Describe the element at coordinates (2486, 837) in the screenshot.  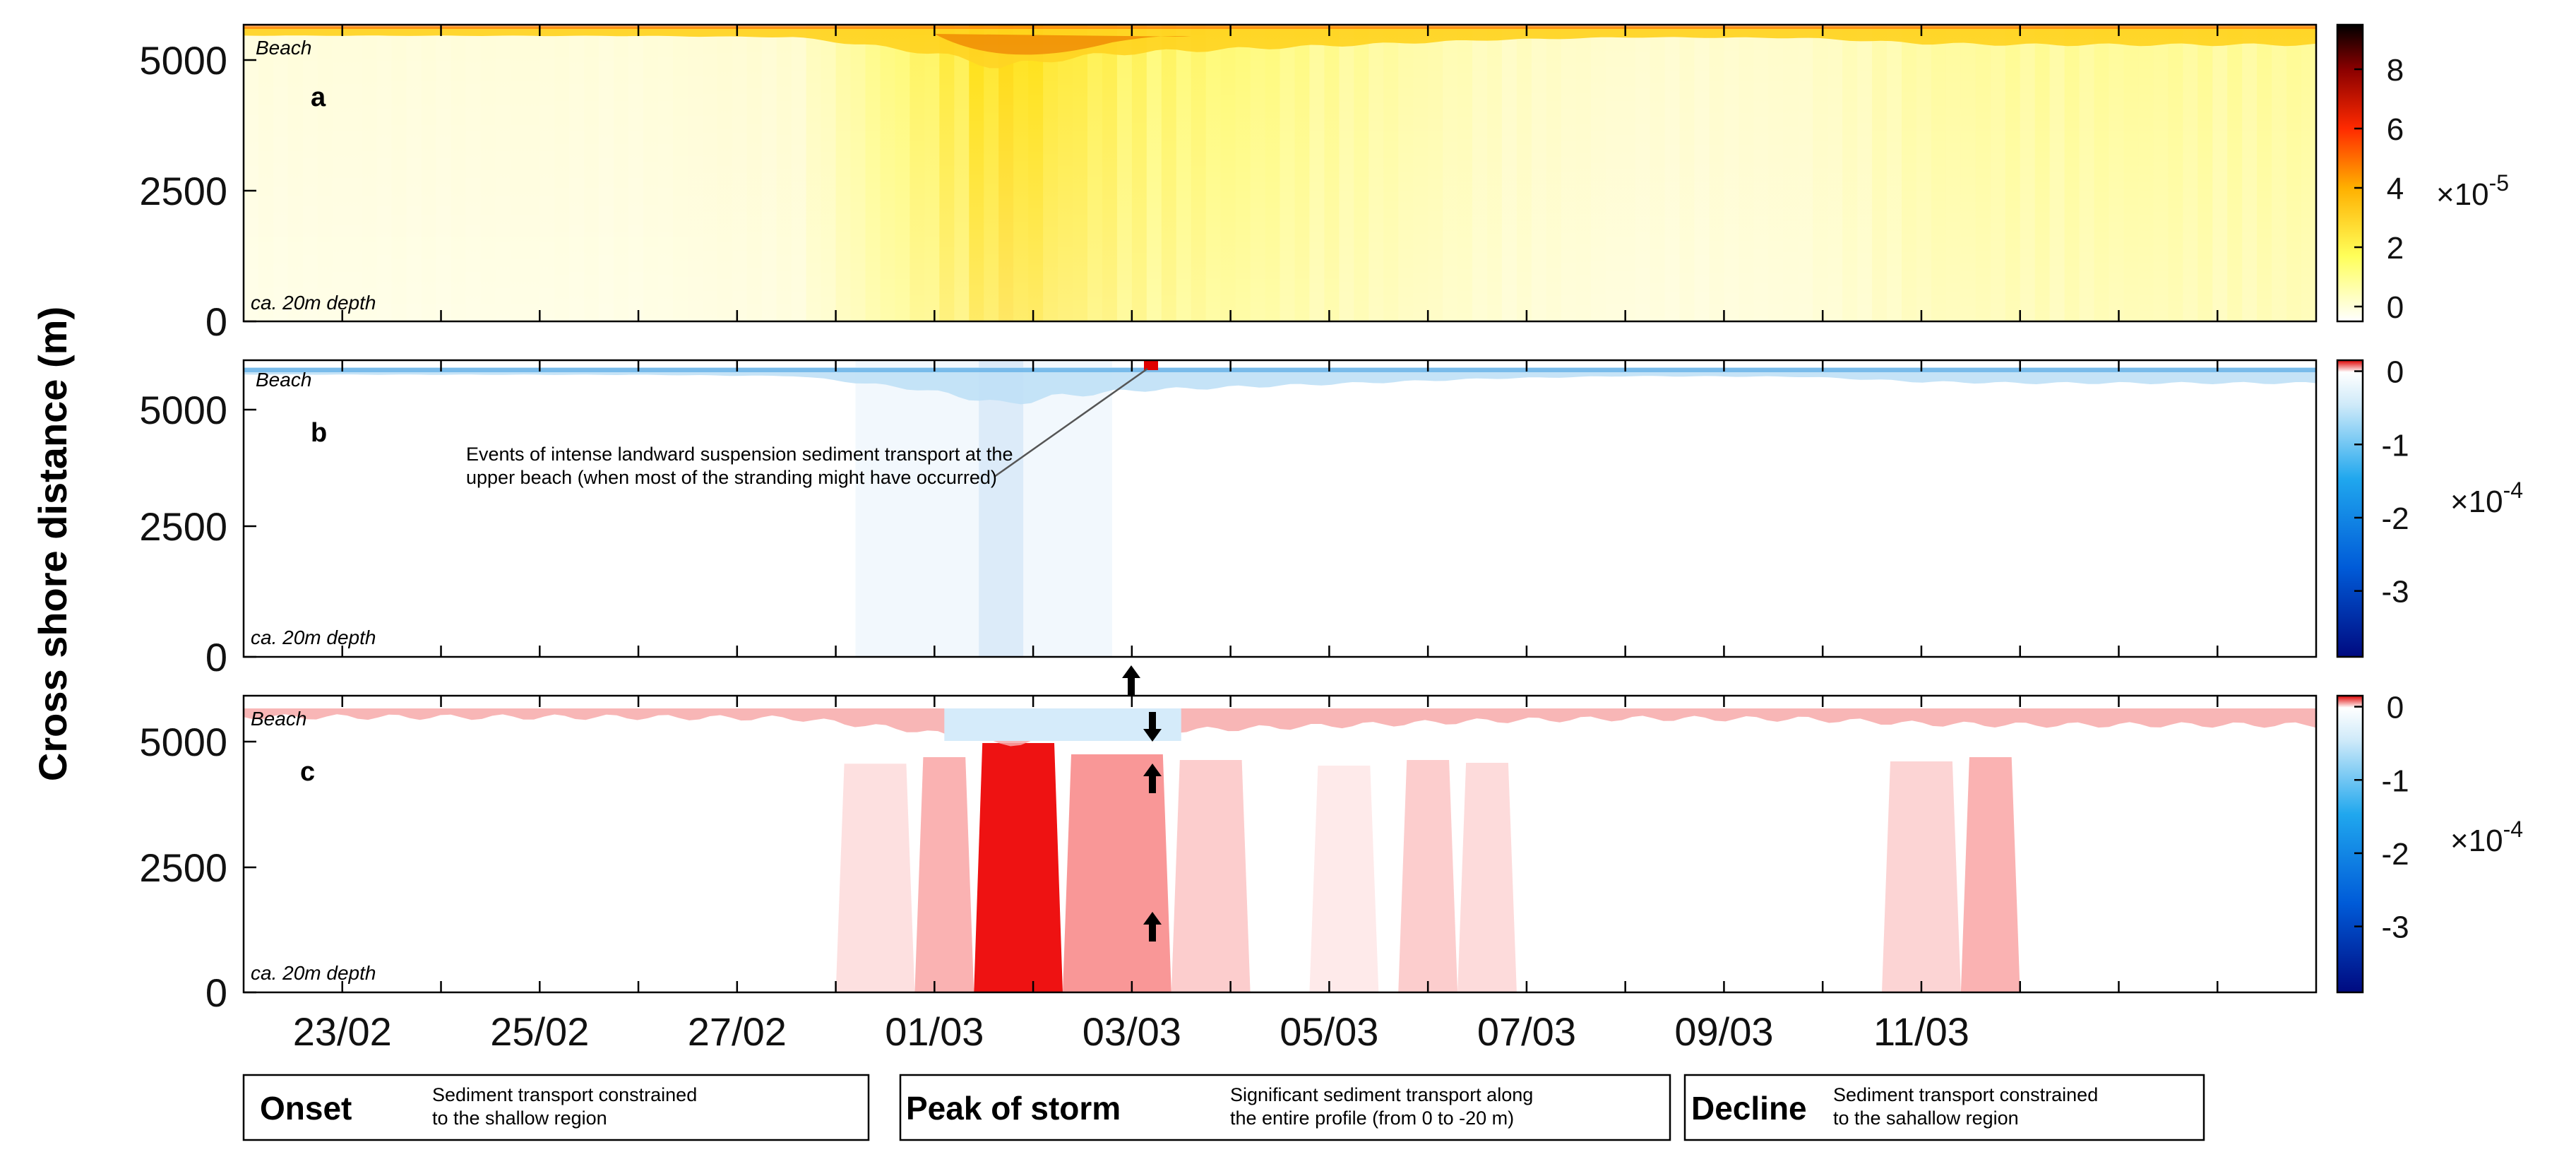
I see `panel-c-colorbar-exponent: ×10⁻⁴` at that location.